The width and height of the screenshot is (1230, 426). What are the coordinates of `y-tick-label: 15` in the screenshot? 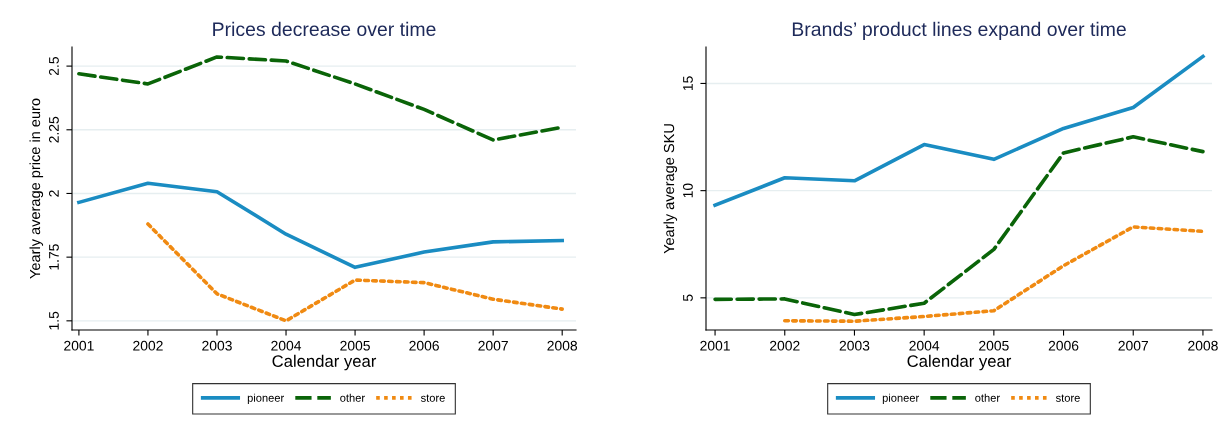 It's located at (688, 83).